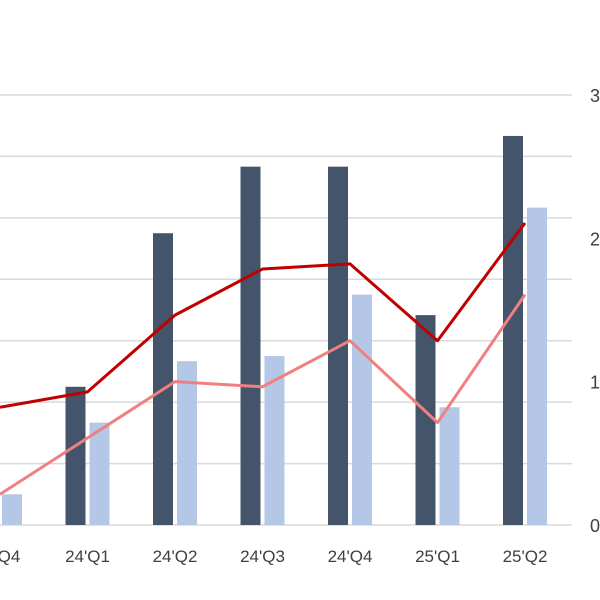 Image resolution: width=600 pixels, height=600 pixels. I want to click on bar-s1-25'Q2, so click(513, 330).